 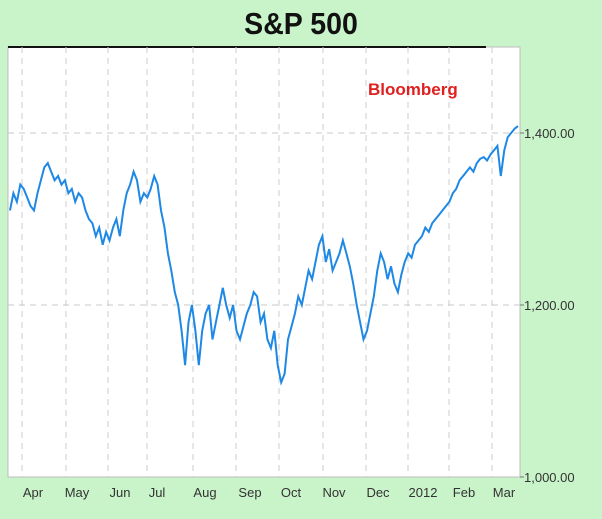 I want to click on x-tick-label: Oct, so click(x=291, y=492).